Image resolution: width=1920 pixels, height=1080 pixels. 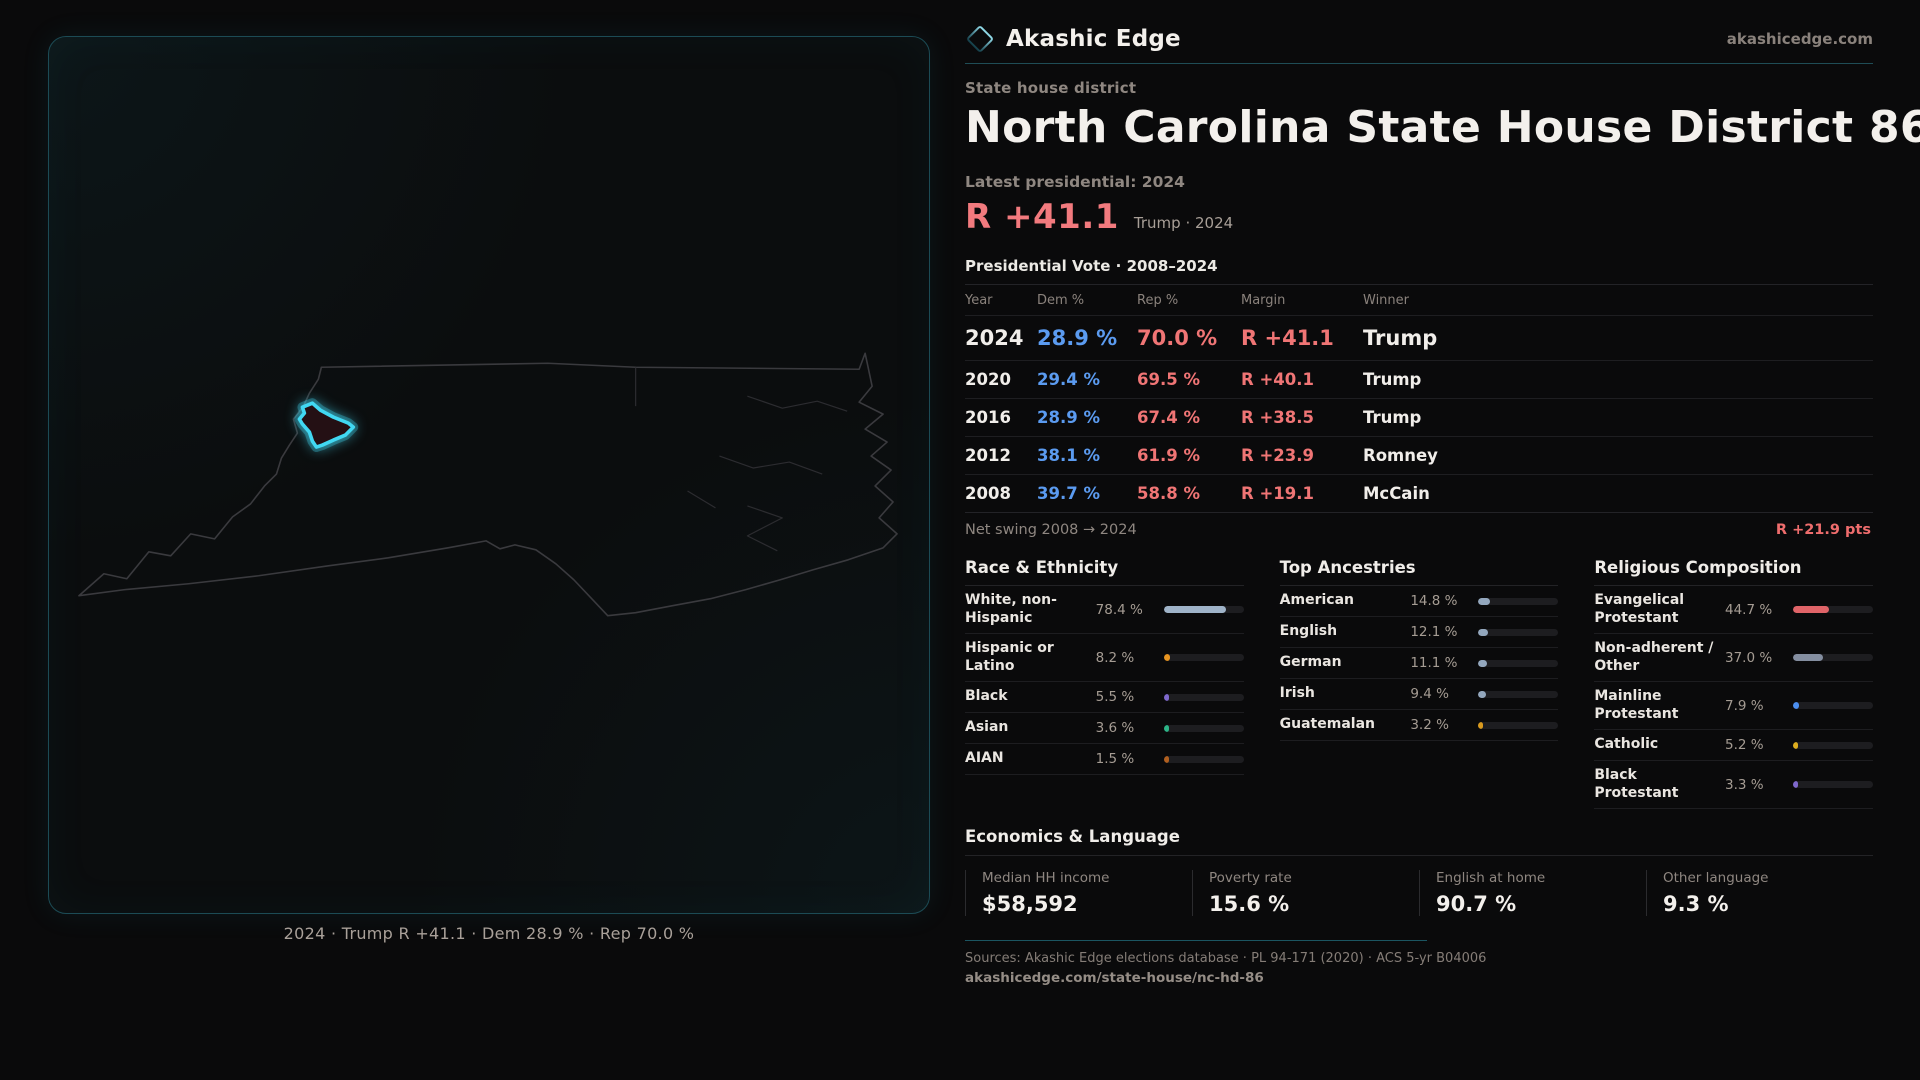 I want to click on cell-margin: R +41.1, so click(x=1287, y=338).